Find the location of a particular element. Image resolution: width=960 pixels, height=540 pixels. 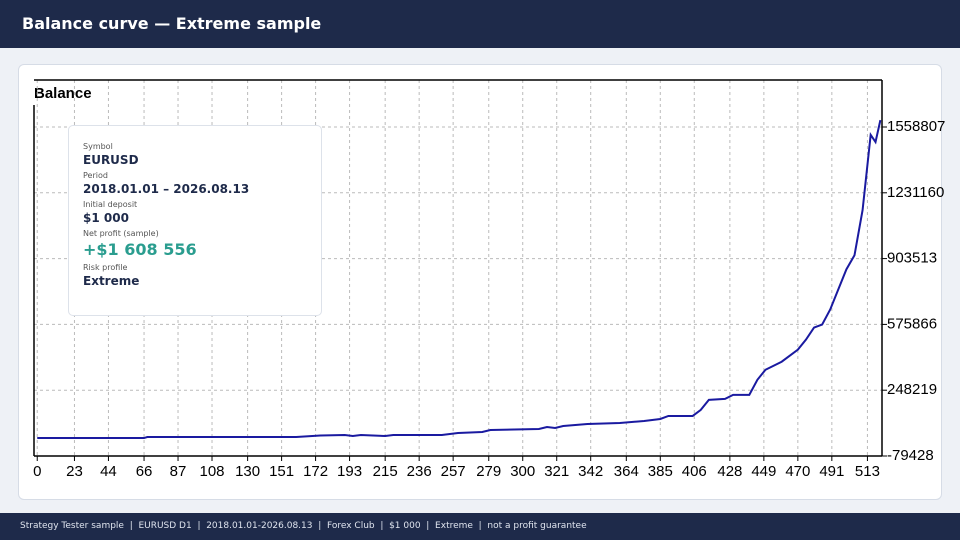

x-tick-label: 172 is located at coordinates (315, 471).